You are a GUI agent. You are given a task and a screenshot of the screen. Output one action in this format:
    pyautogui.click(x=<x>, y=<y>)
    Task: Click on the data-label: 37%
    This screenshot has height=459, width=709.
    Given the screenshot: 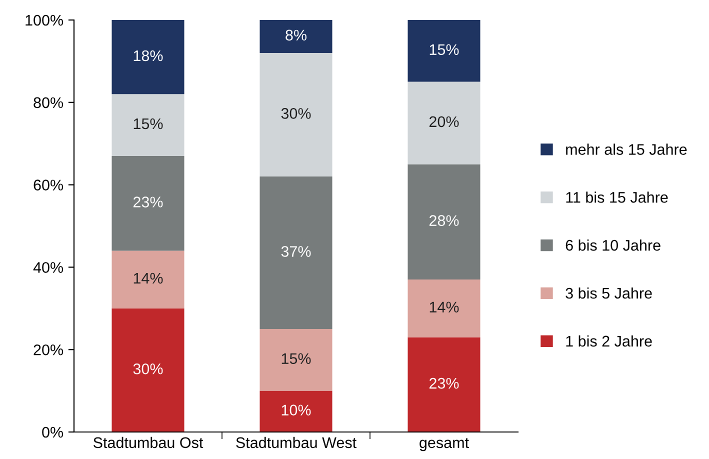 What is the action you would take?
    pyautogui.click(x=296, y=251)
    